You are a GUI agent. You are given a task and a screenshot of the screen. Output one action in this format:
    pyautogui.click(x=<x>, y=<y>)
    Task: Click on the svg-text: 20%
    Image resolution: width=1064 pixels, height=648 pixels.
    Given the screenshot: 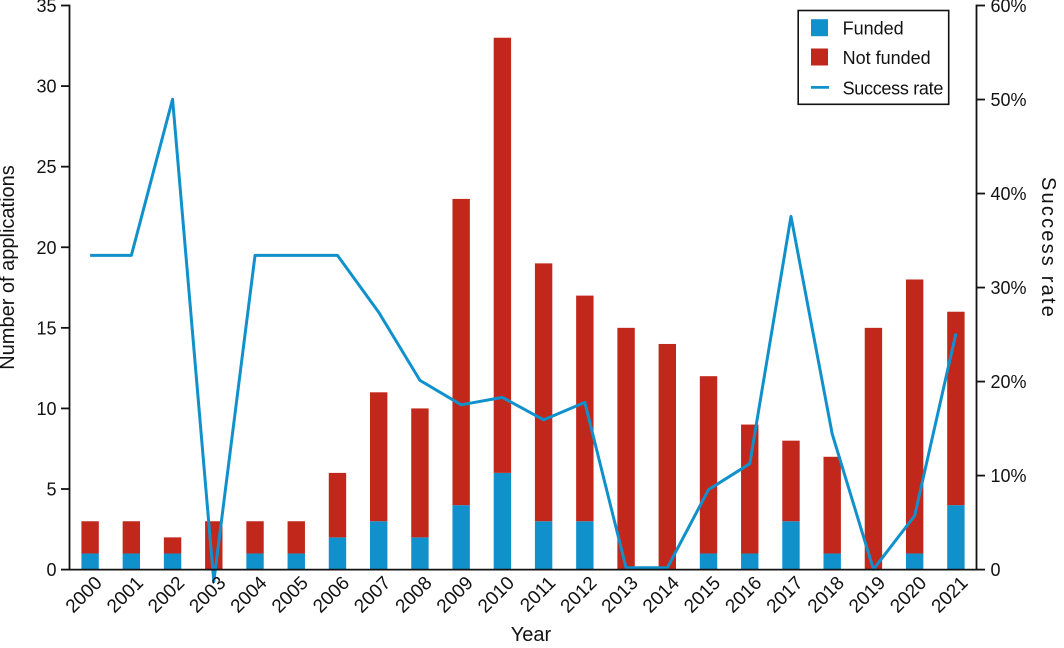 What is the action you would take?
    pyautogui.click(x=1009, y=382)
    